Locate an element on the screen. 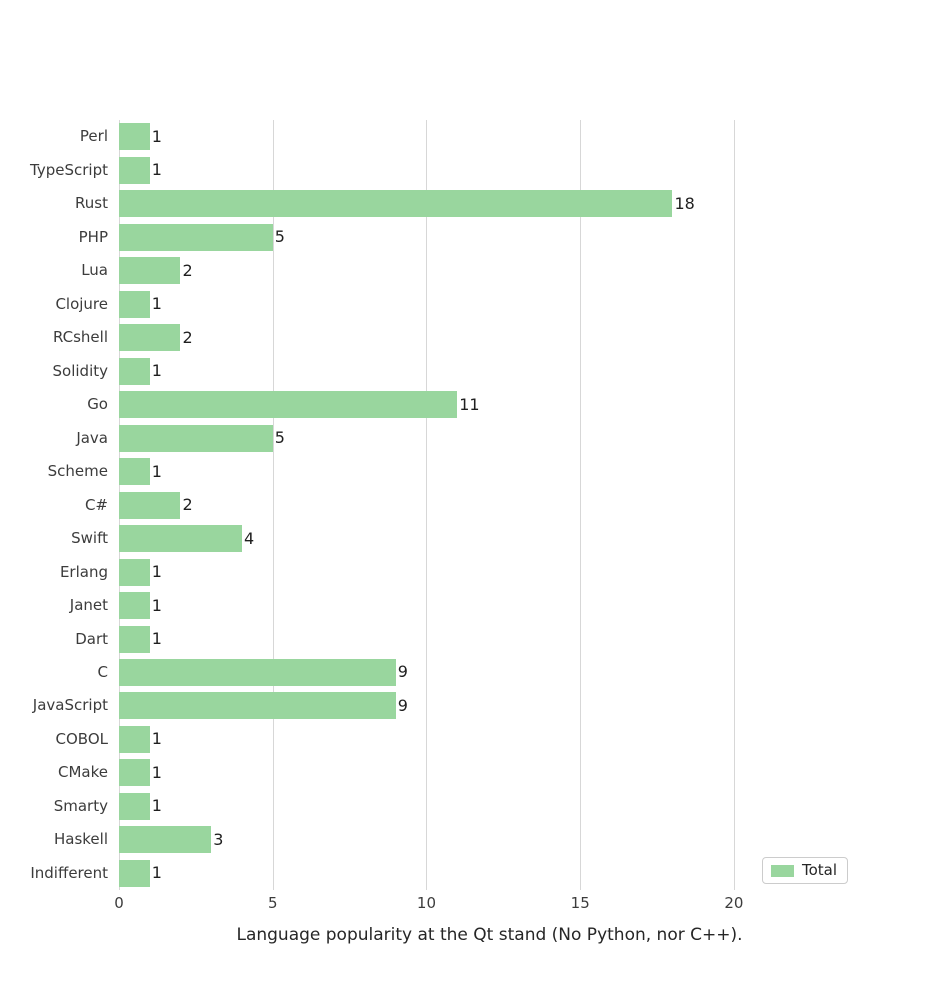  category-label: Clojure is located at coordinates (81, 303).